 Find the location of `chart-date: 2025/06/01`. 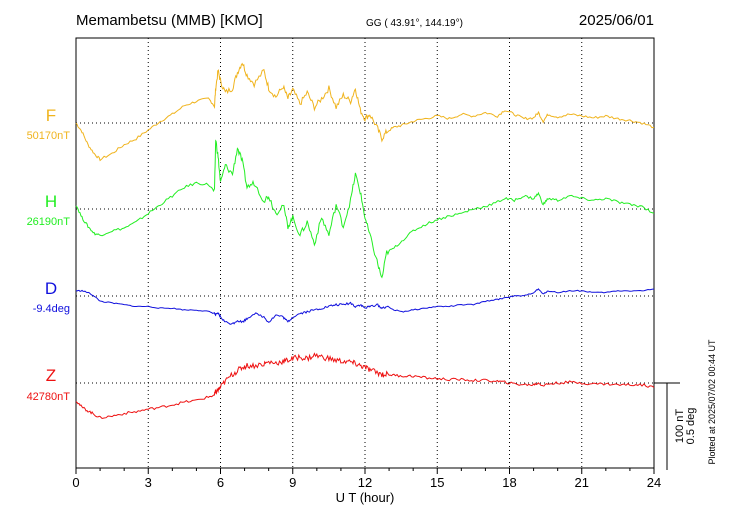

chart-date: 2025/06/01 is located at coordinates (616, 20).